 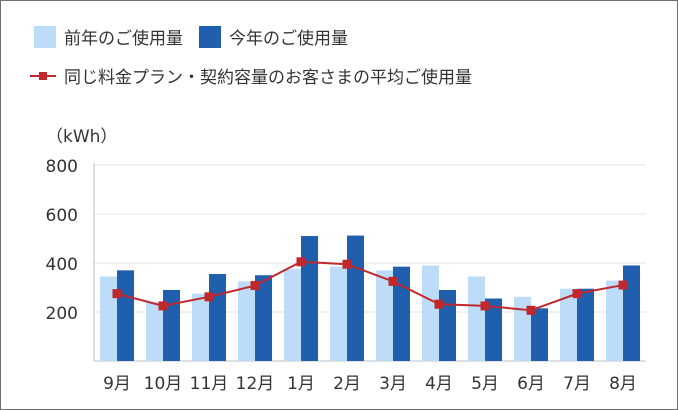 What do you see at coordinates (45, 36) in the screenshot?
I see `legend-swatch-prev-year` at bounding box center [45, 36].